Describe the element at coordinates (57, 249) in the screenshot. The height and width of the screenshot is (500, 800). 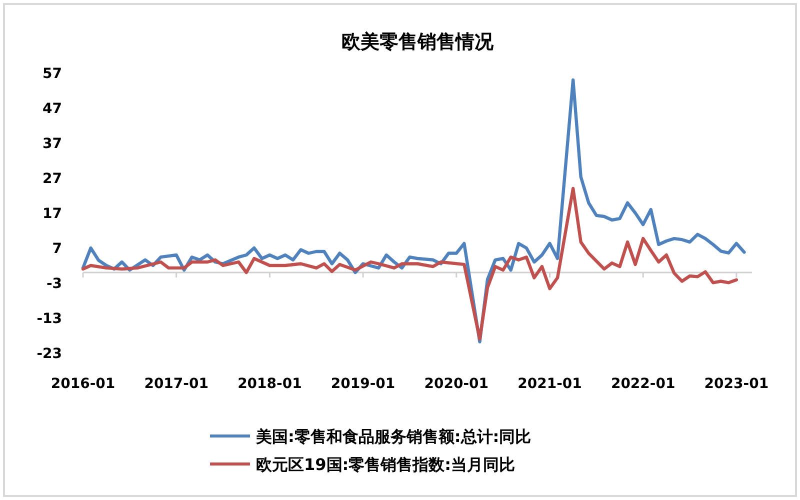
I see `y-tick-label: 7` at that location.